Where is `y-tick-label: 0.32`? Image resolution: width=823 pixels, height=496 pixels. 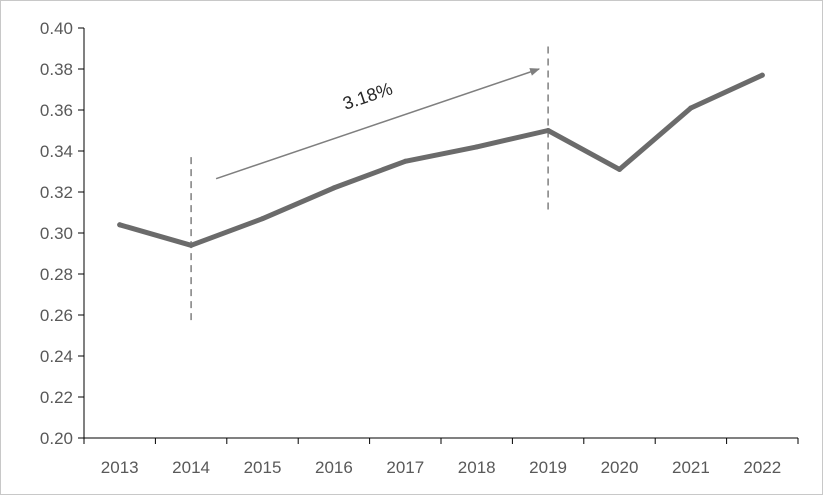 y-tick-label: 0.32 is located at coordinates (56, 192).